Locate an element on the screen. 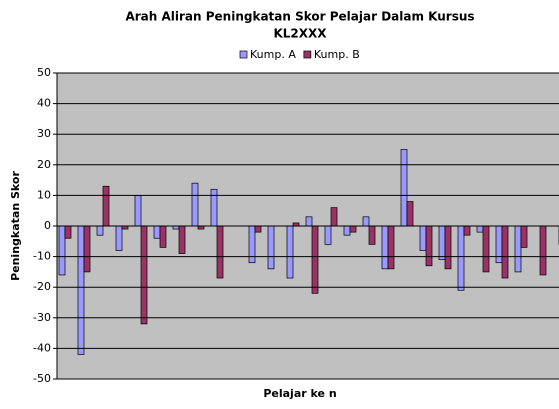 The width and height of the screenshot is (559, 409). y-tick-label: 20 is located at coordinates (44, 164).